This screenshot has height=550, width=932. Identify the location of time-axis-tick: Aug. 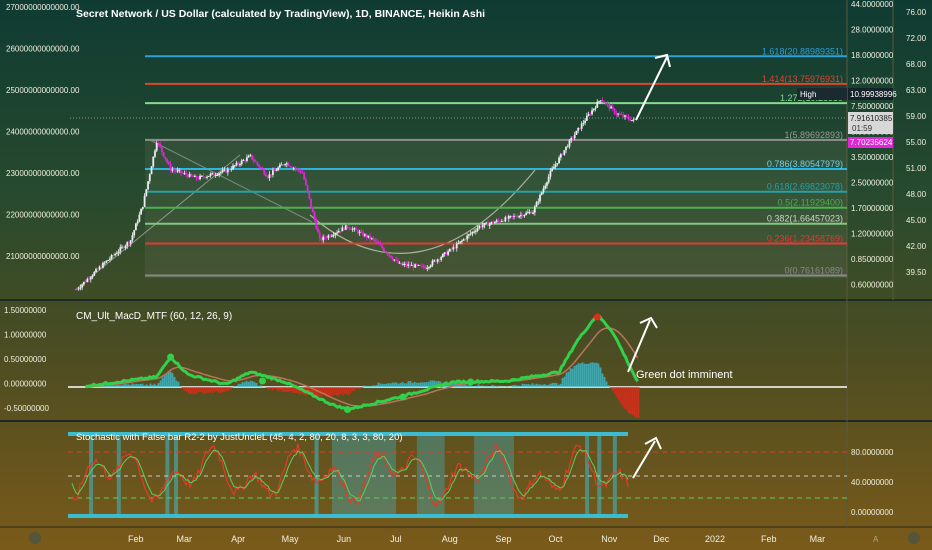
(450, 539).